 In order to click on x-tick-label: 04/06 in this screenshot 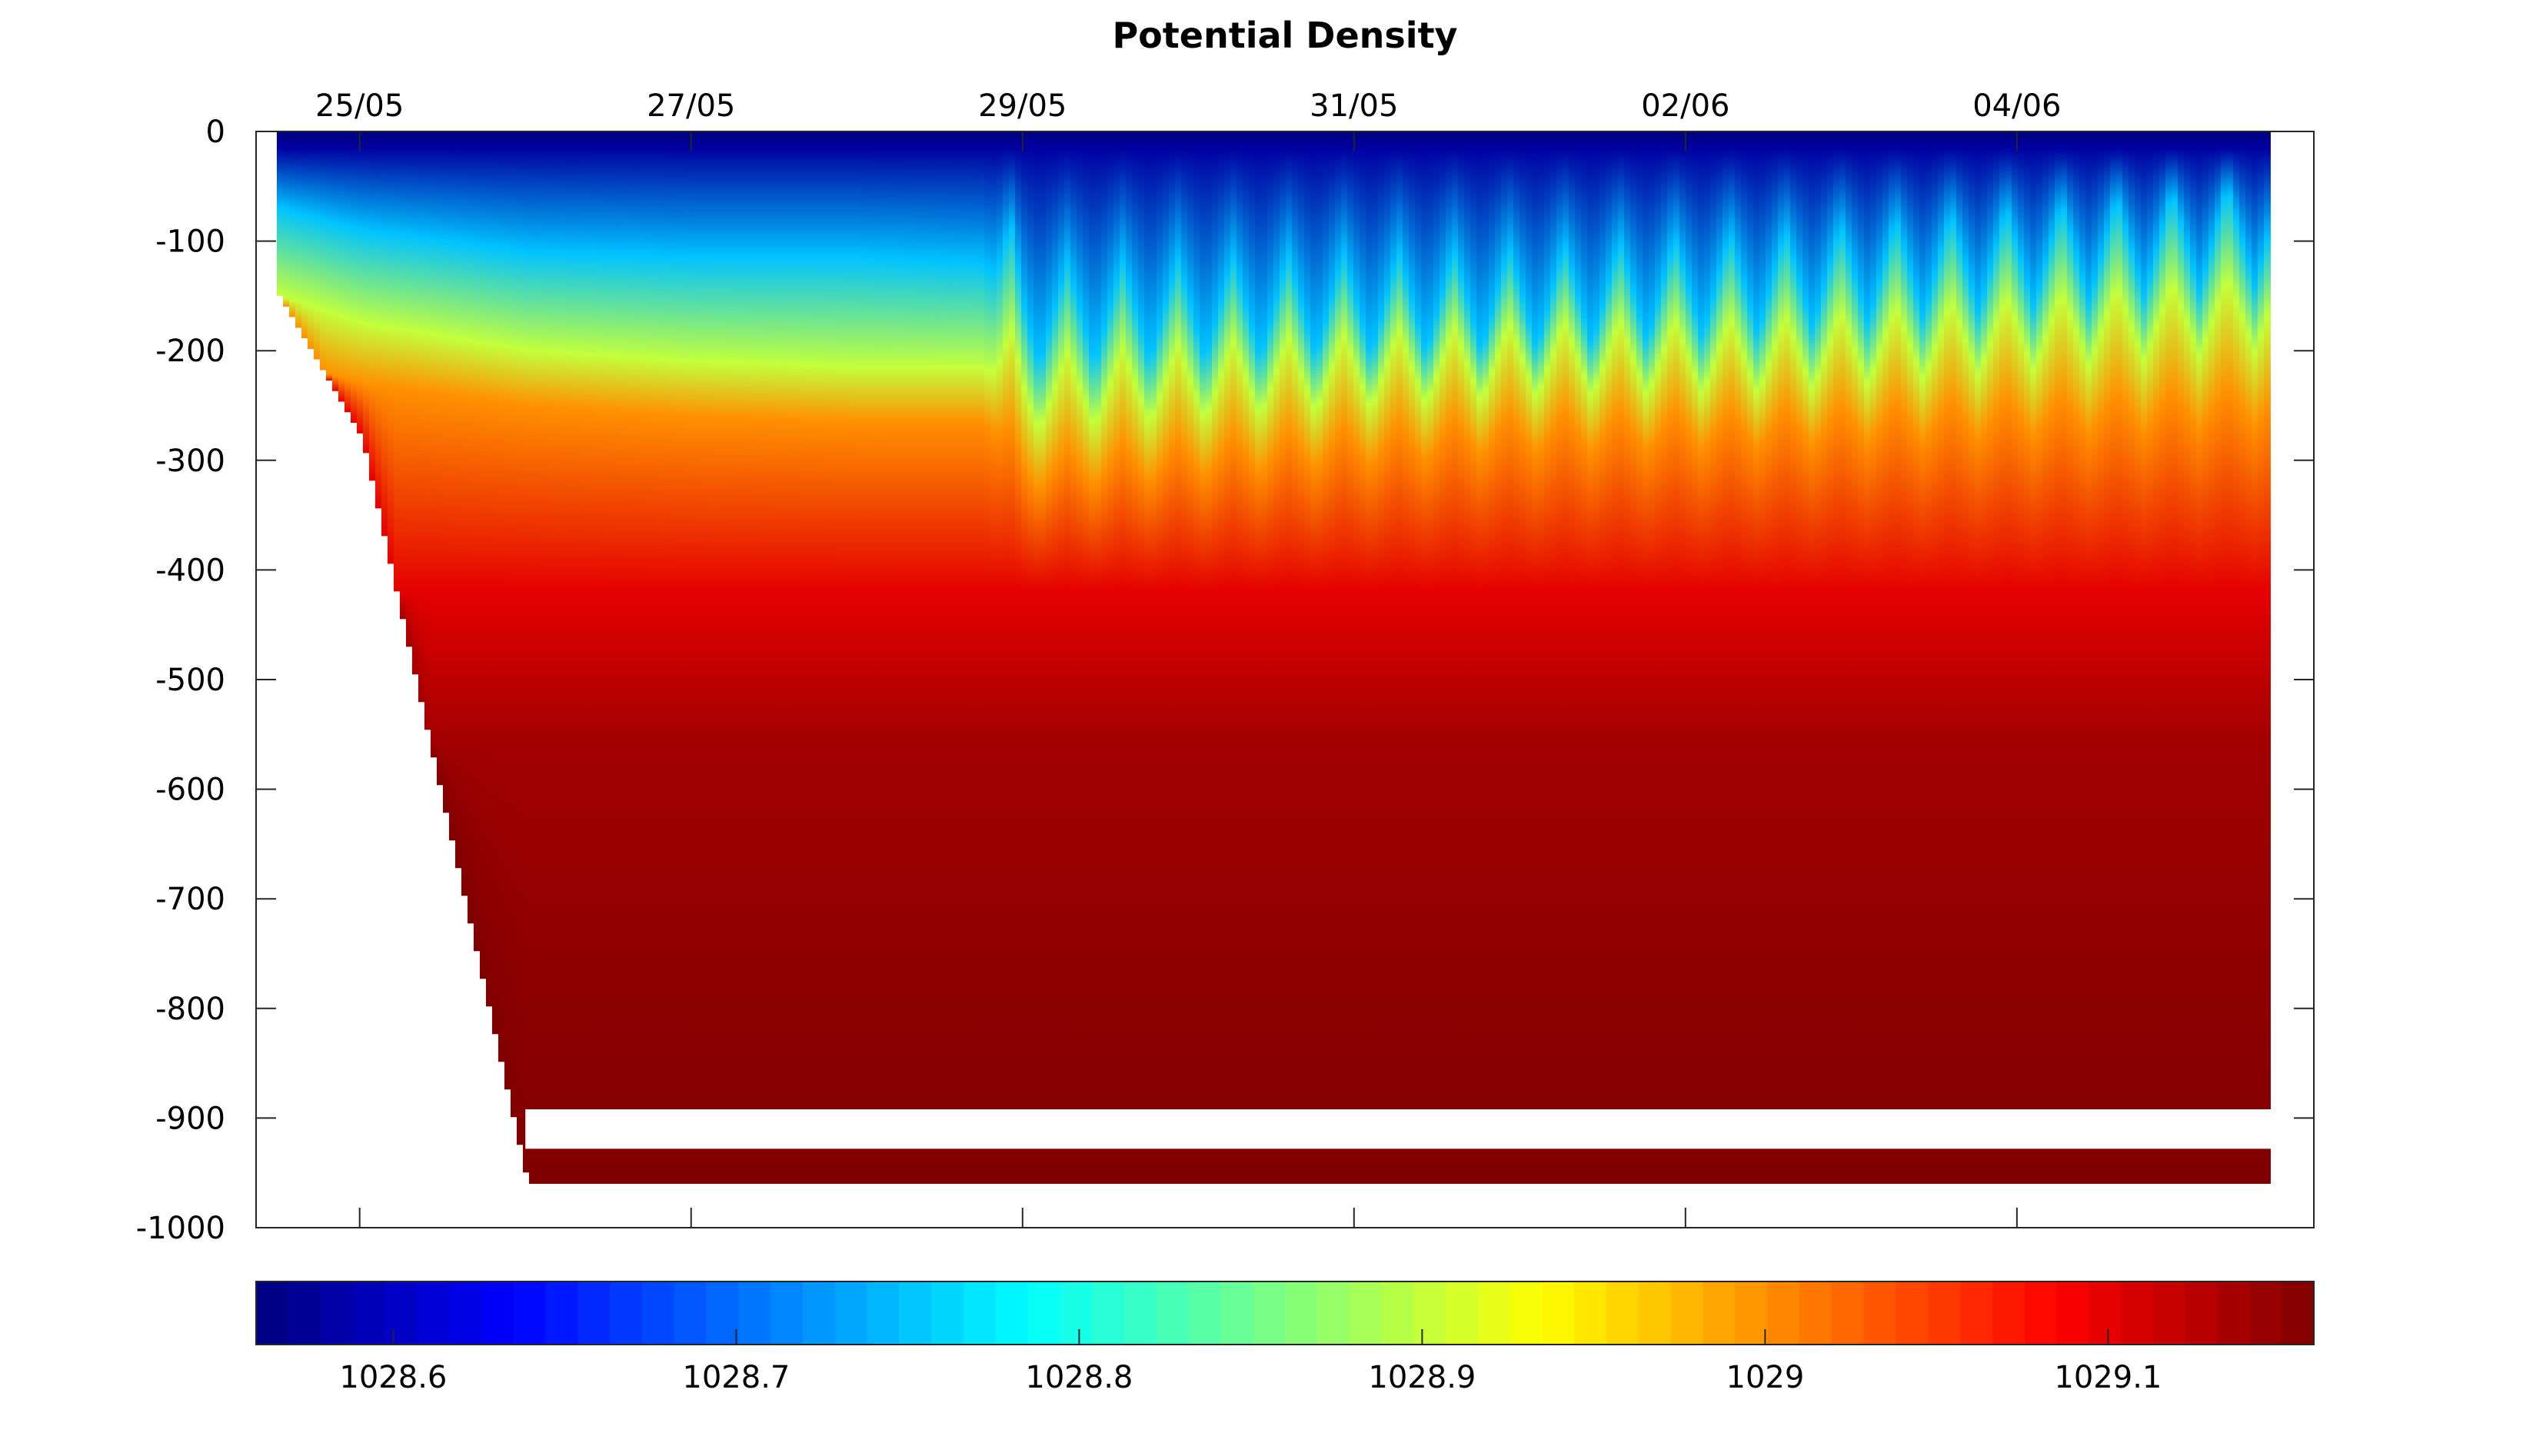, I will do `click(2017, 106)`.